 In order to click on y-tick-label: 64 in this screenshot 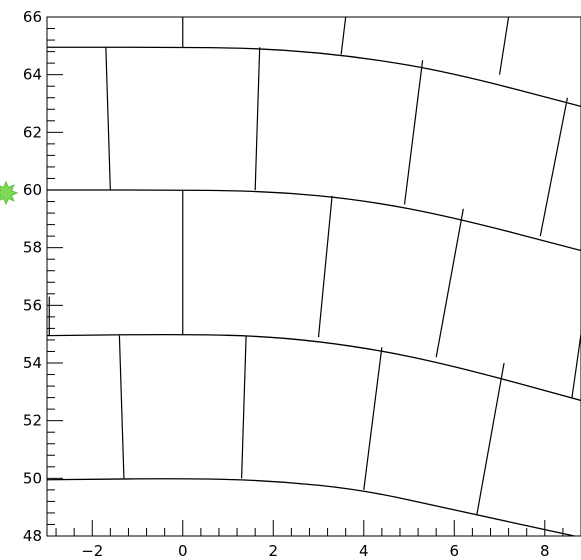, I will do `click(32, 75)`.